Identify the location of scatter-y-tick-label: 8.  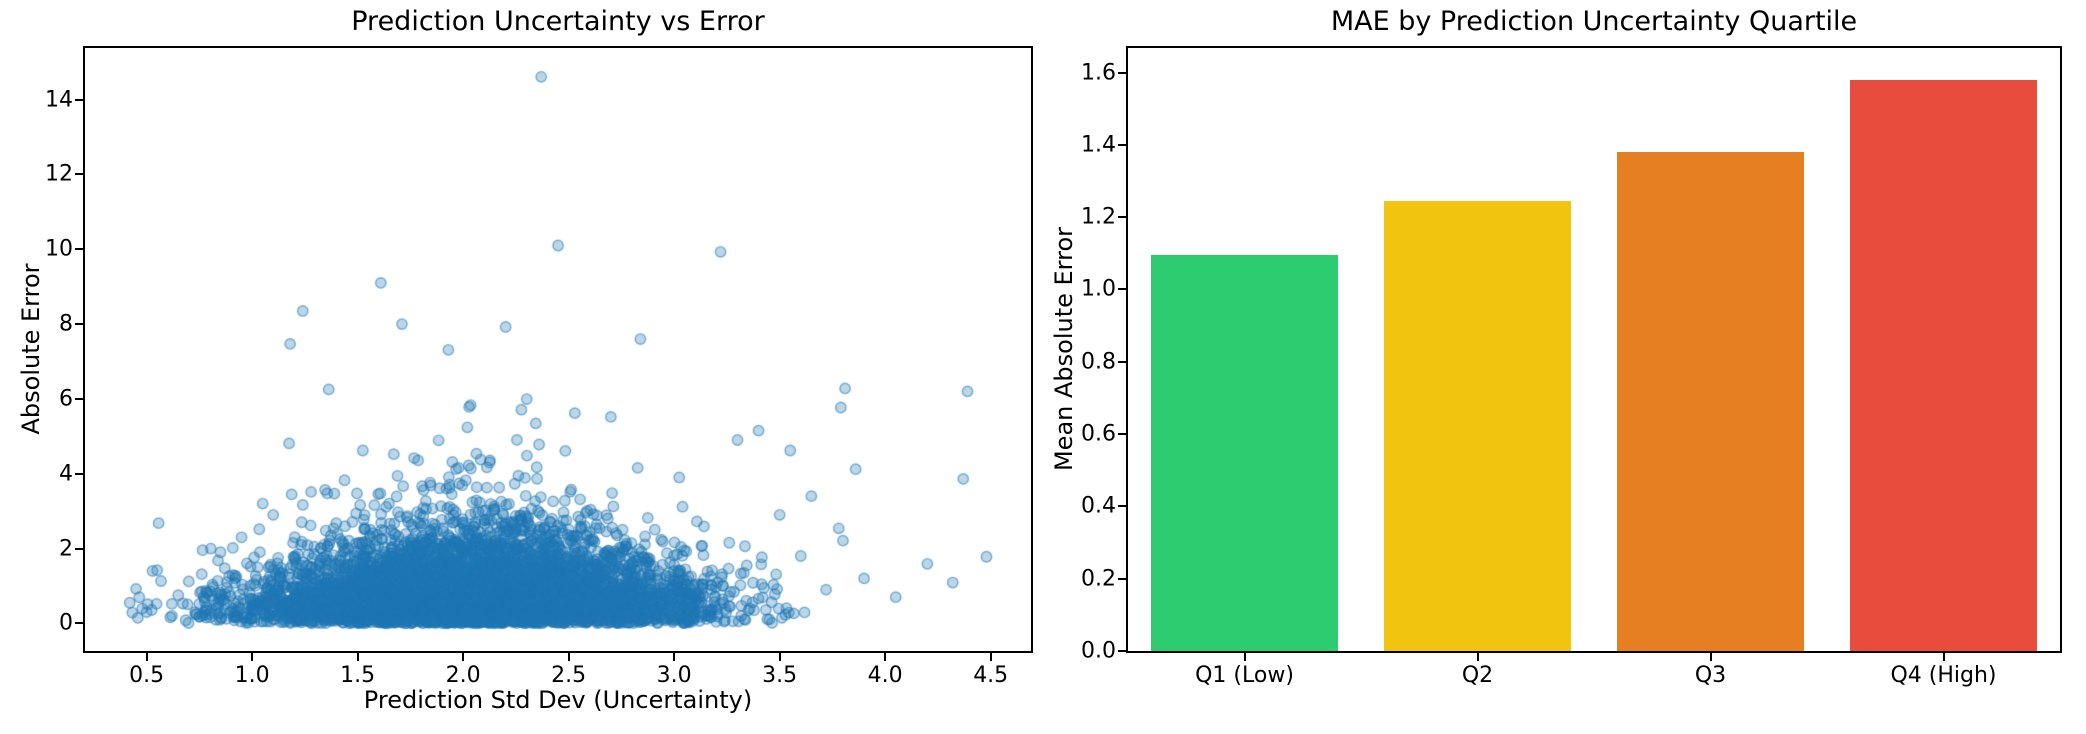
(66, 324).